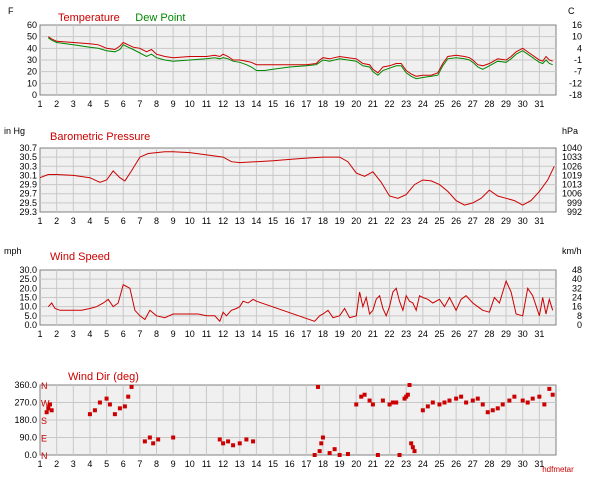 The height and width of the screenshot is (480, 600). Describe the element at coordinates (32, 25) in the screenshot. I see `y-tick-label: 60` at that location.